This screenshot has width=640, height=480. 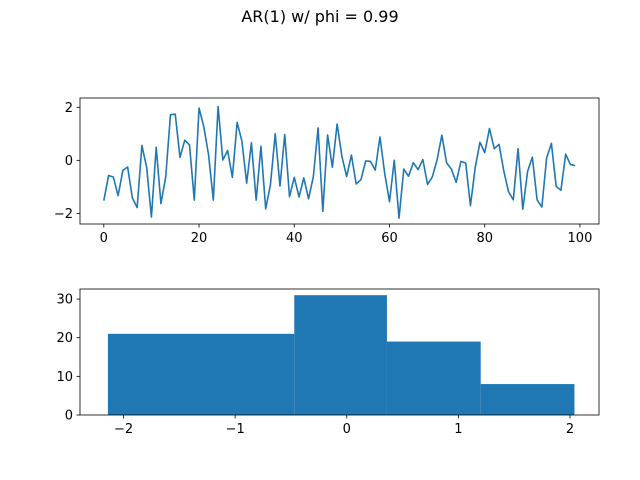 What do you see at coordinates (389, 238) in the screenshot?
I see `x-tick-label: 60` at bounding box center [389, 238].